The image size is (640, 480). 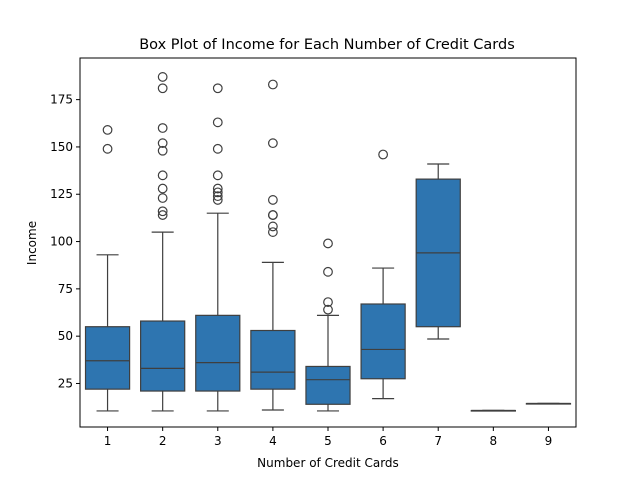 What do you see at coordinates (163, 441) in the screenshot?
I see `x-tick-label: 2` at bounding box center [163, 441].